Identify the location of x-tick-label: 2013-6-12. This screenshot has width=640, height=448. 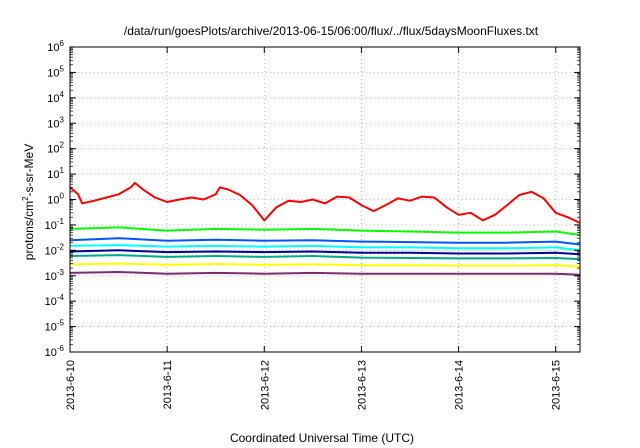
(265, 385).